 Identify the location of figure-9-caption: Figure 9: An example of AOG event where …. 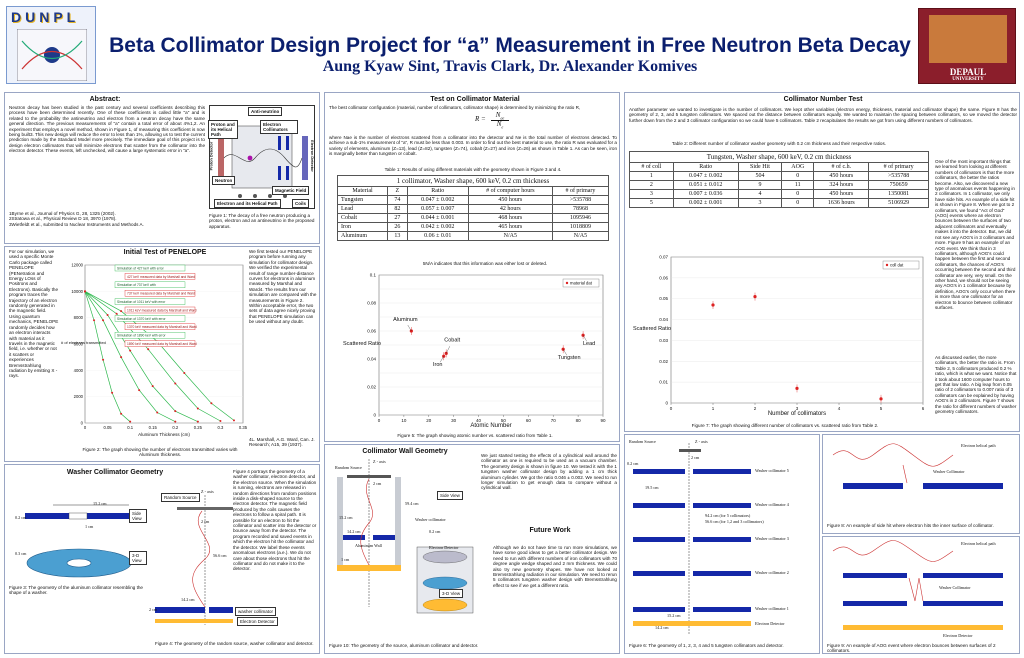
(911, 648).